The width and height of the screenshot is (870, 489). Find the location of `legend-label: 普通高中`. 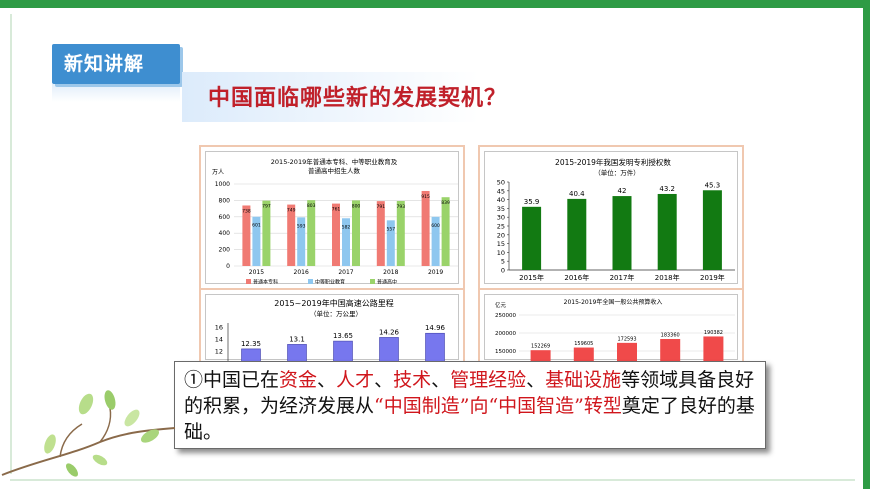

legend-label: 普通高中 is located at coordinates (387, 282).